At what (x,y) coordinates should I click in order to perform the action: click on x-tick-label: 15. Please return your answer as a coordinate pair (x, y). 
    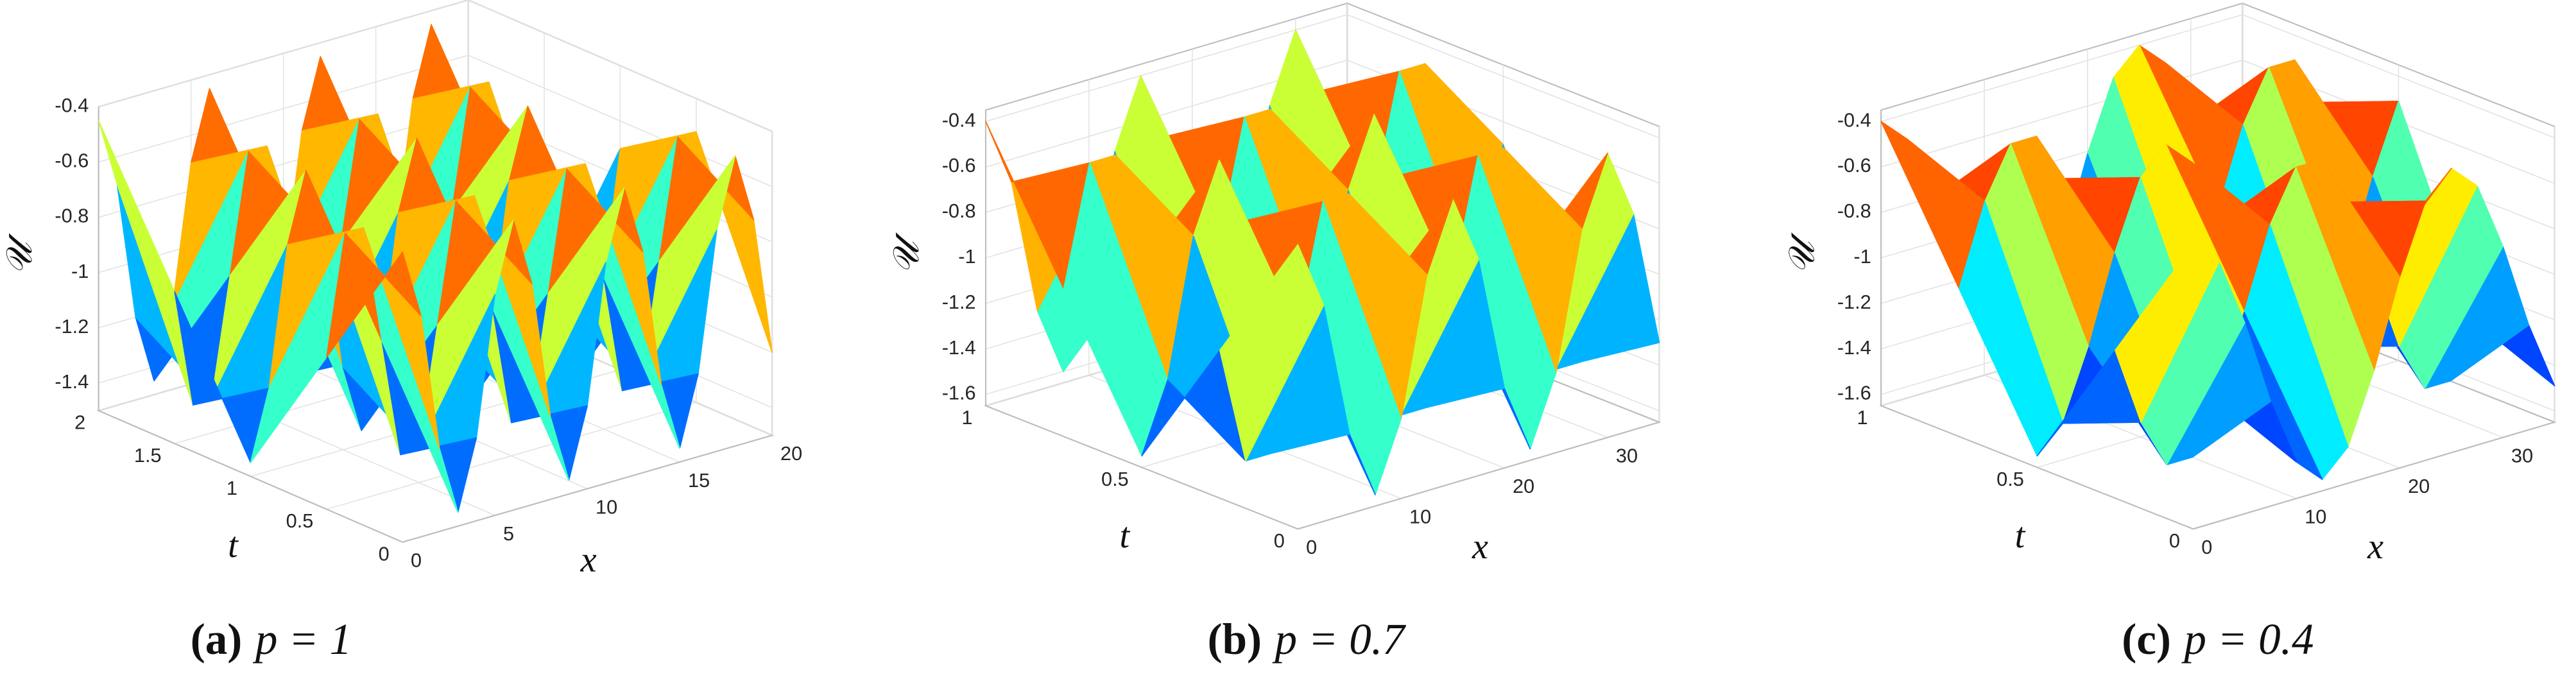
    Looking at the image, I should click on (699, 480).